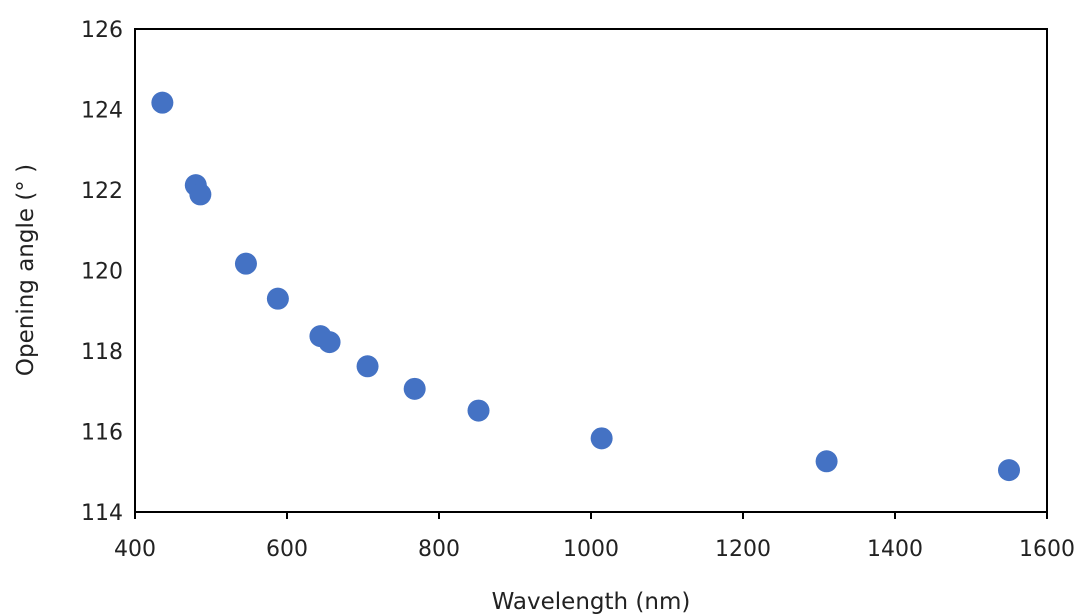 This screenshot has width=1083, height=616. Describe the element at coordinates (102, 111) in the screenshot. I see `y-tick-label: 124` at that location.